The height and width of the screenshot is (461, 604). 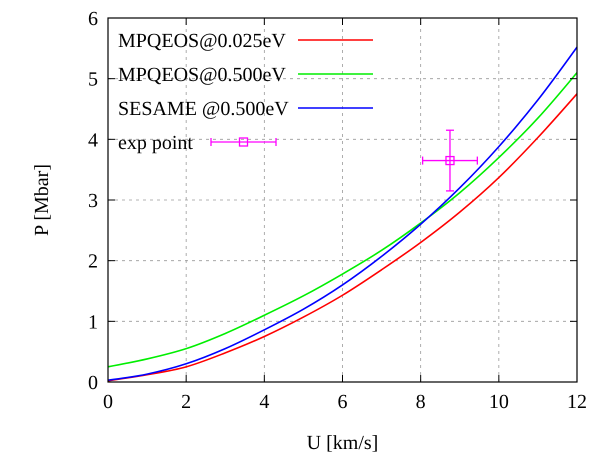 I want to click on legend-label: MPQEOS@0.500eV, so click(x=202, y=75).